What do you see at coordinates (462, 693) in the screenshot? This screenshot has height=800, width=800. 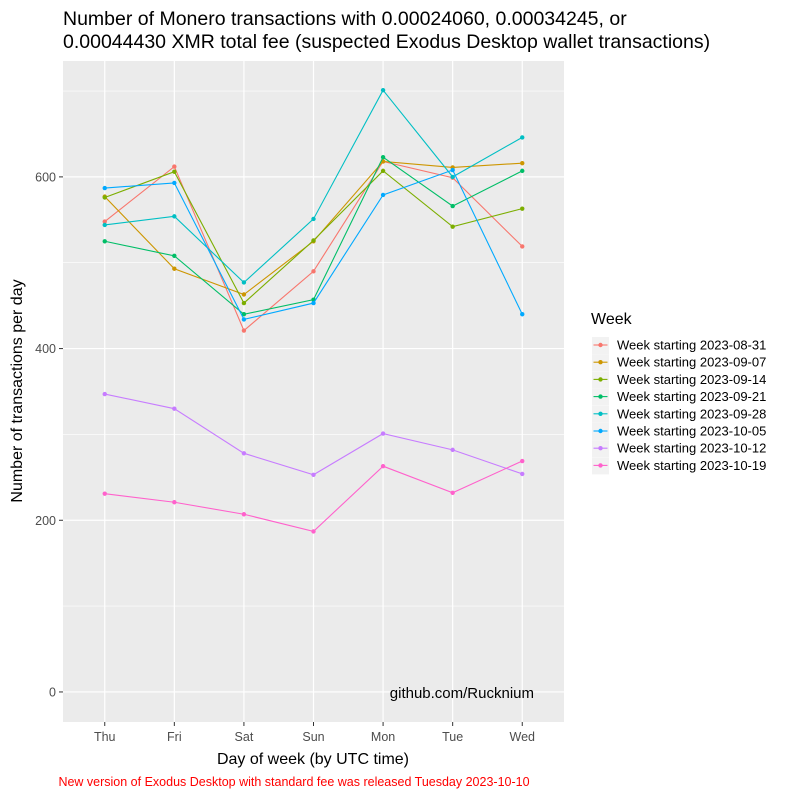 I see `watermark-annotation: github.com/Rucknium` at bounding box center [462, 693].